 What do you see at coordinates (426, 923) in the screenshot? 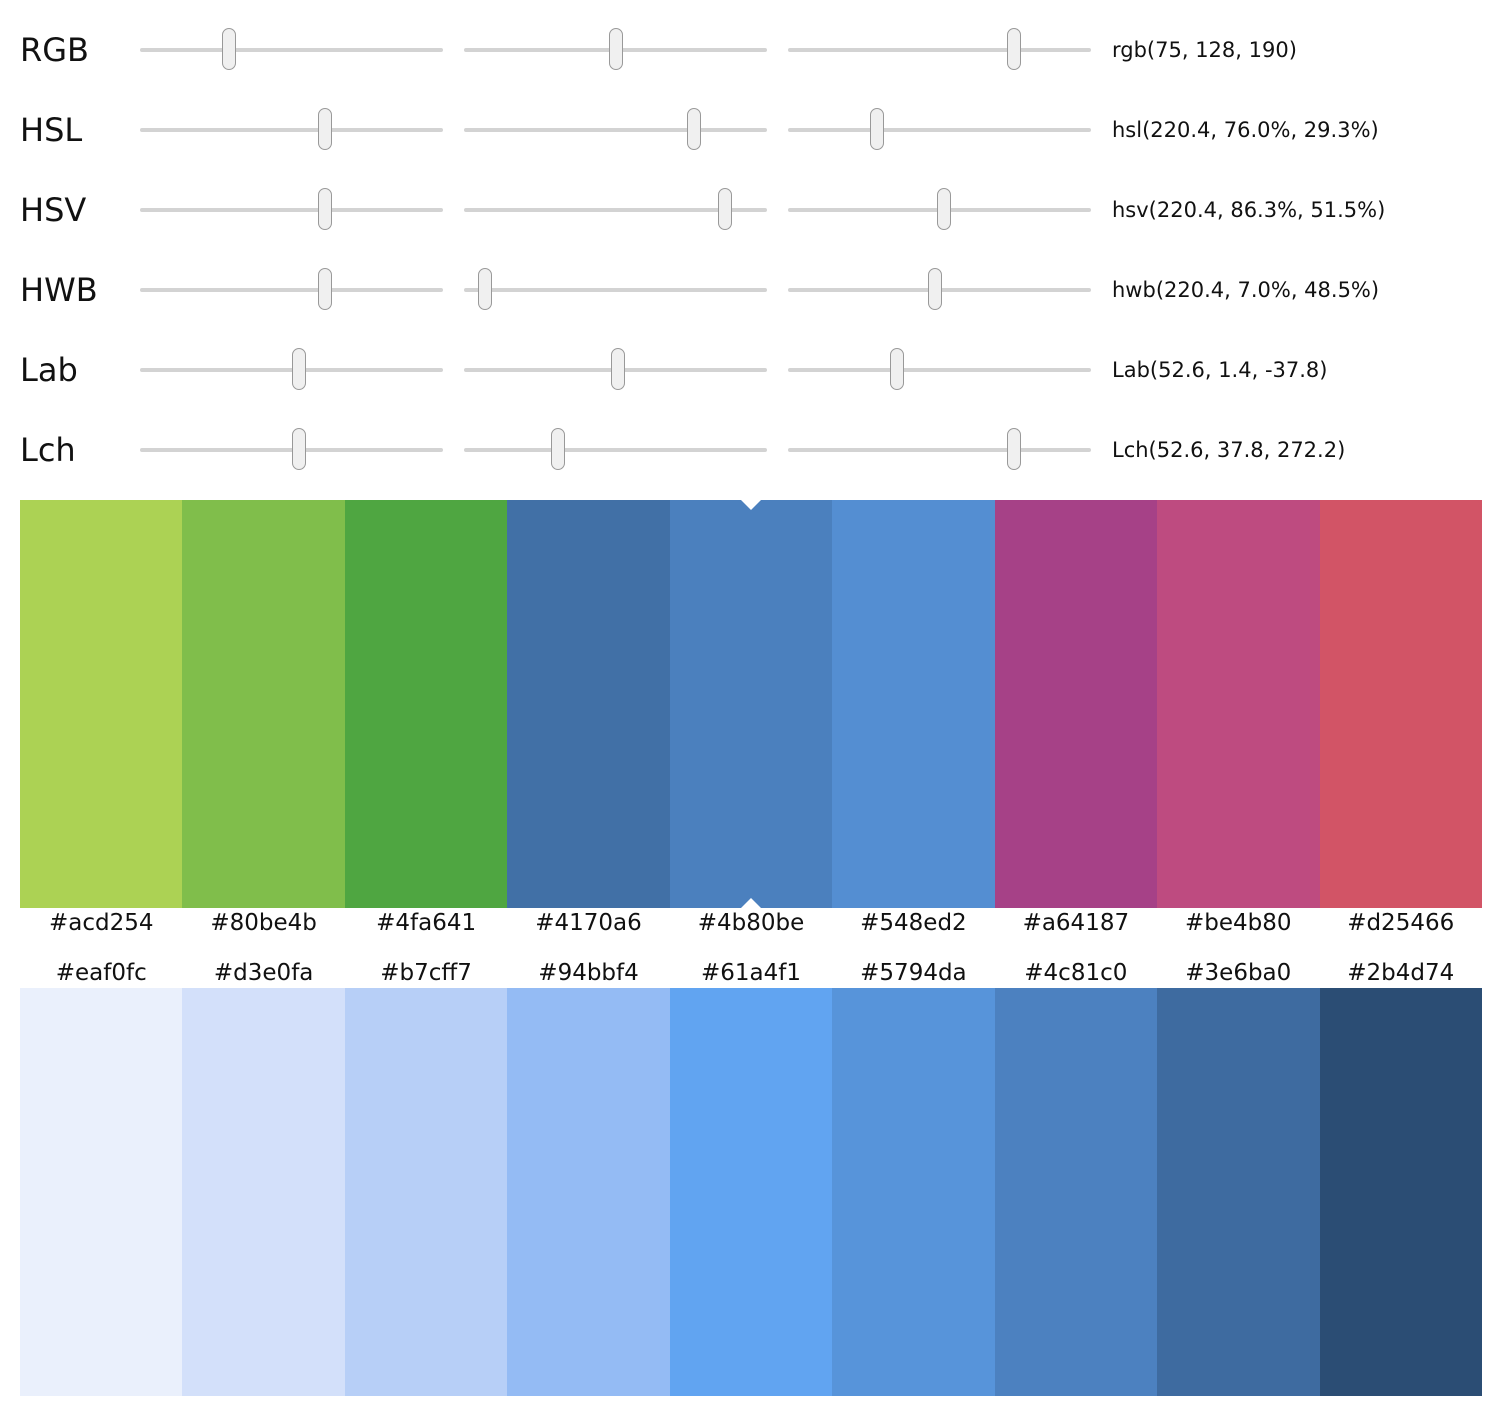
I see `swatch-hex-label: #4fa641` at bounding box center [426, 923].